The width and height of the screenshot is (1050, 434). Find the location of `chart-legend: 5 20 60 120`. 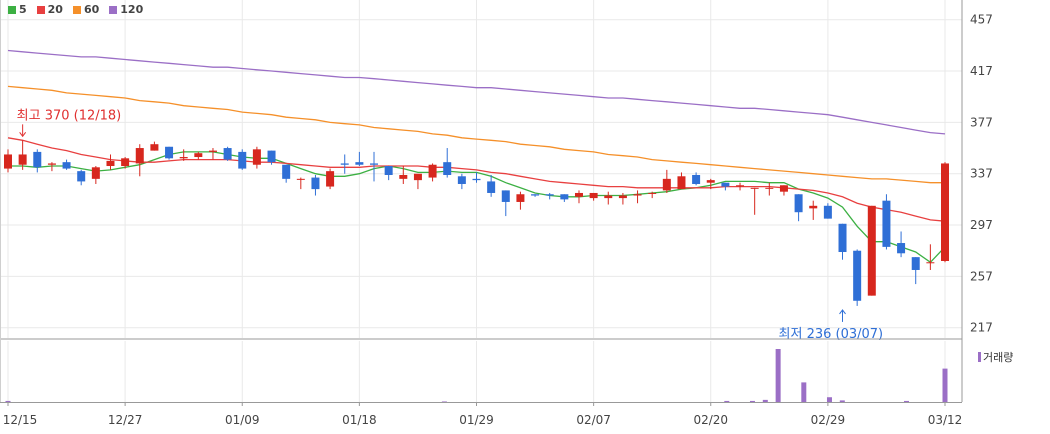

chart-legend: 5 20 60 120 is located at coordinates (75, 9).